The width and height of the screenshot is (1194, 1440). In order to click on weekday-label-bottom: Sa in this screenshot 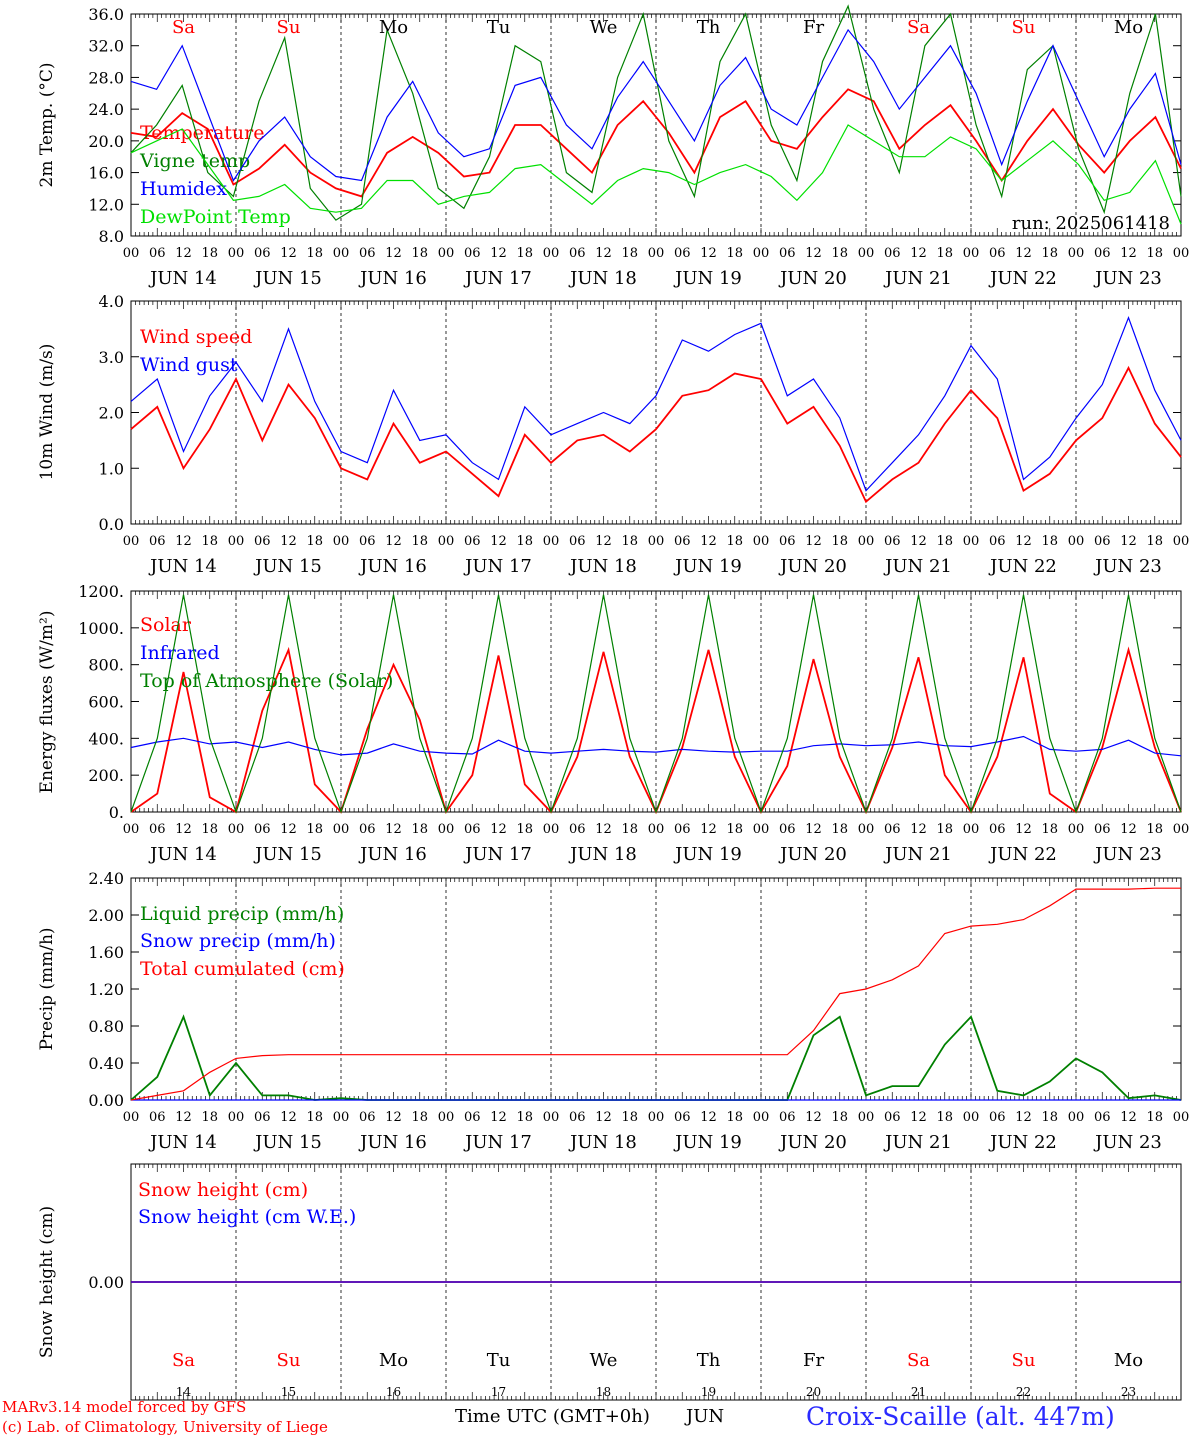, I will do `click(918, 1360)`.